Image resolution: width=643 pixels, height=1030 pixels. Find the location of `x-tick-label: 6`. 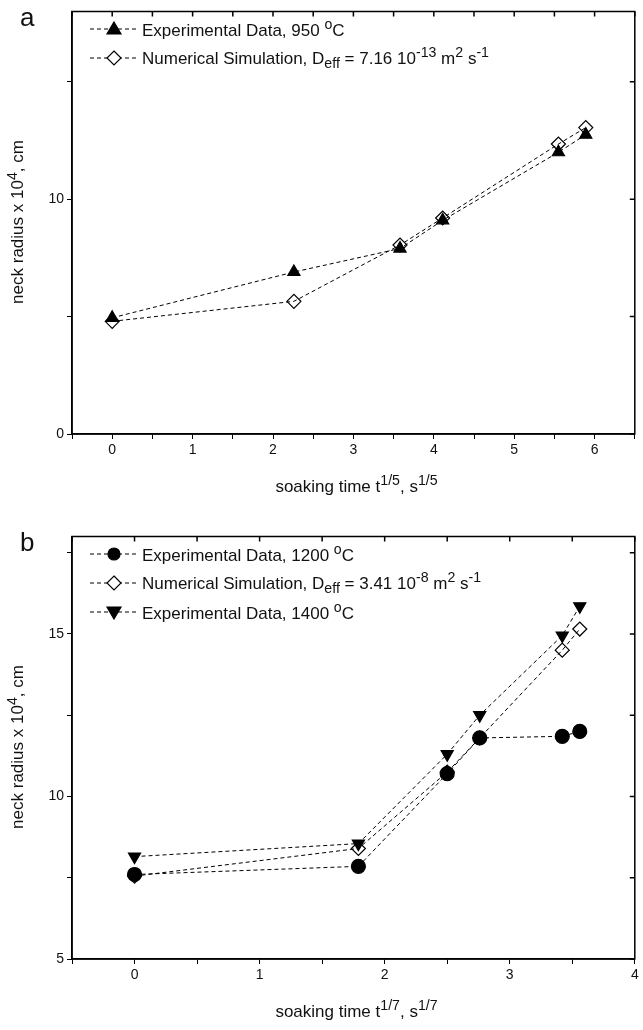

x-tick-label: 6 is located at coordinates (594, 449).